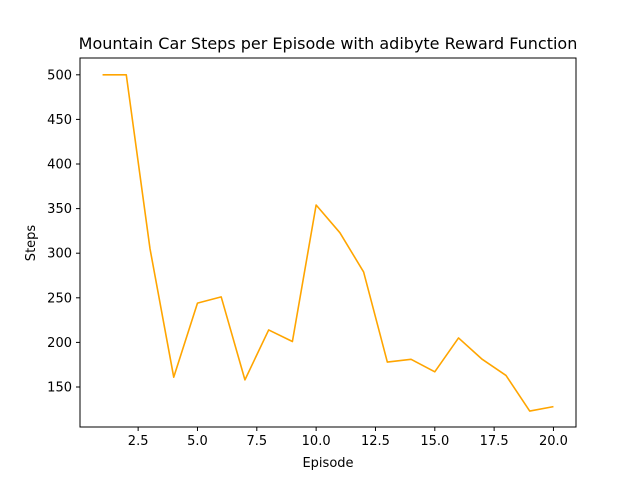 Image resolution: width=640 pixels, height=480 pixels. Describe the element at coordinates (197, 441) in the screenshot. I see `x-tick-label: 5.0` at that location.